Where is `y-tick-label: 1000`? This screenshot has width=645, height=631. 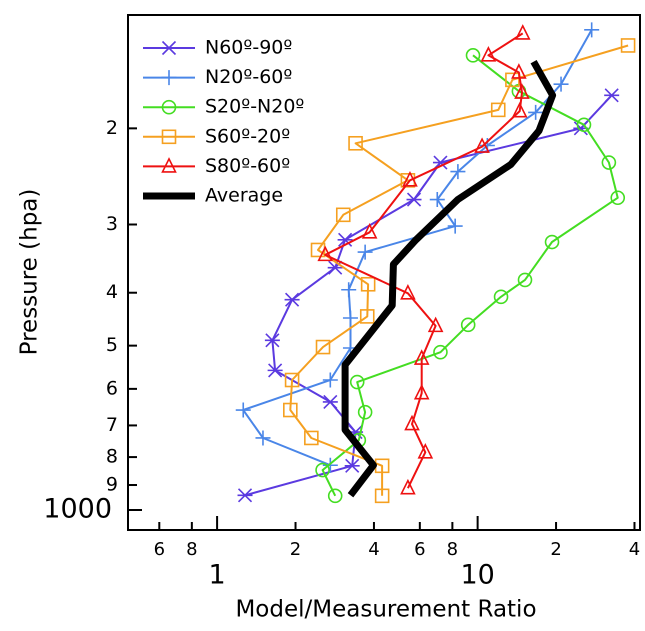 y-tick-label: 1000 is located at coordinates (77, 509).